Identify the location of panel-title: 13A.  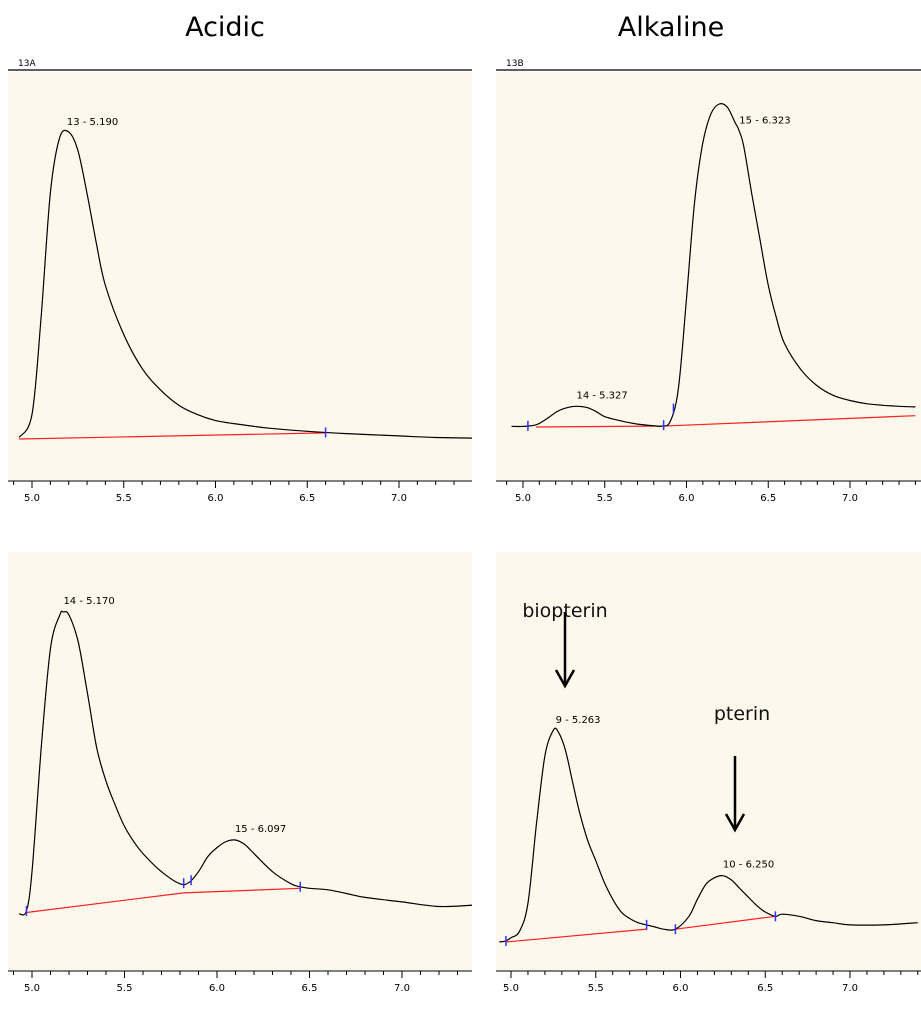
(27, 64).